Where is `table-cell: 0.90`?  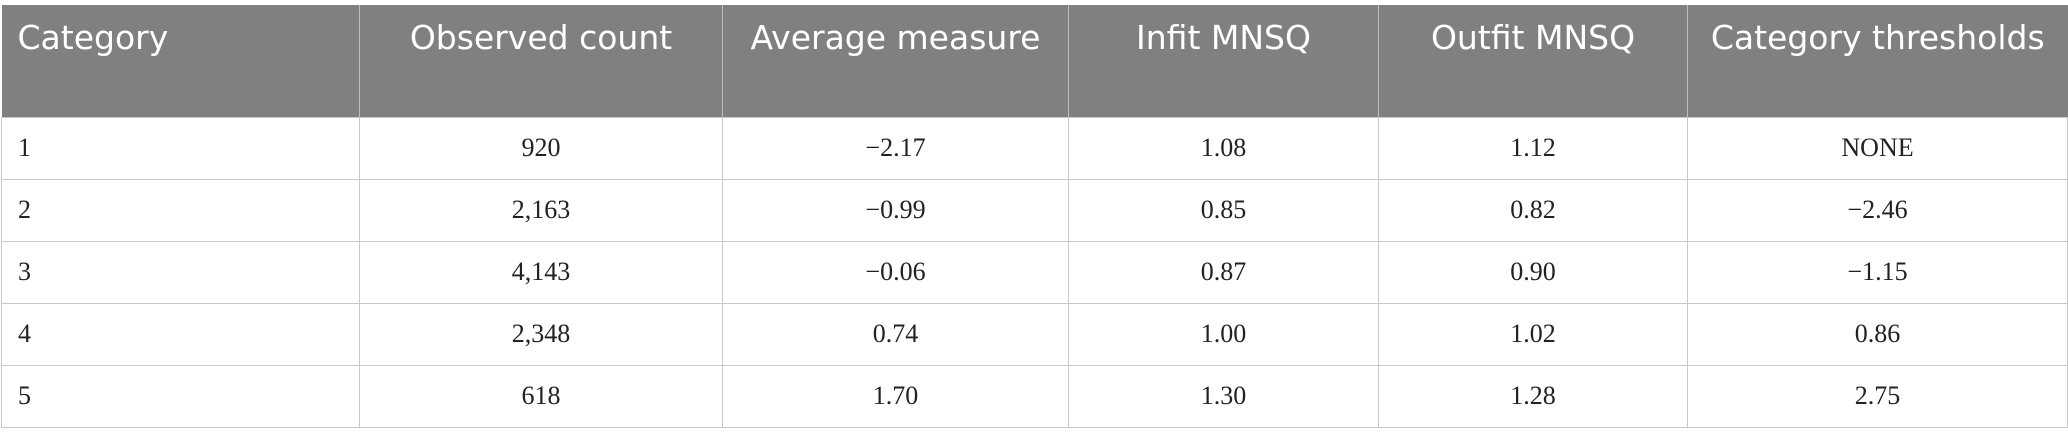
table-cell: 0.90 is located at coordinates (1533, 272).